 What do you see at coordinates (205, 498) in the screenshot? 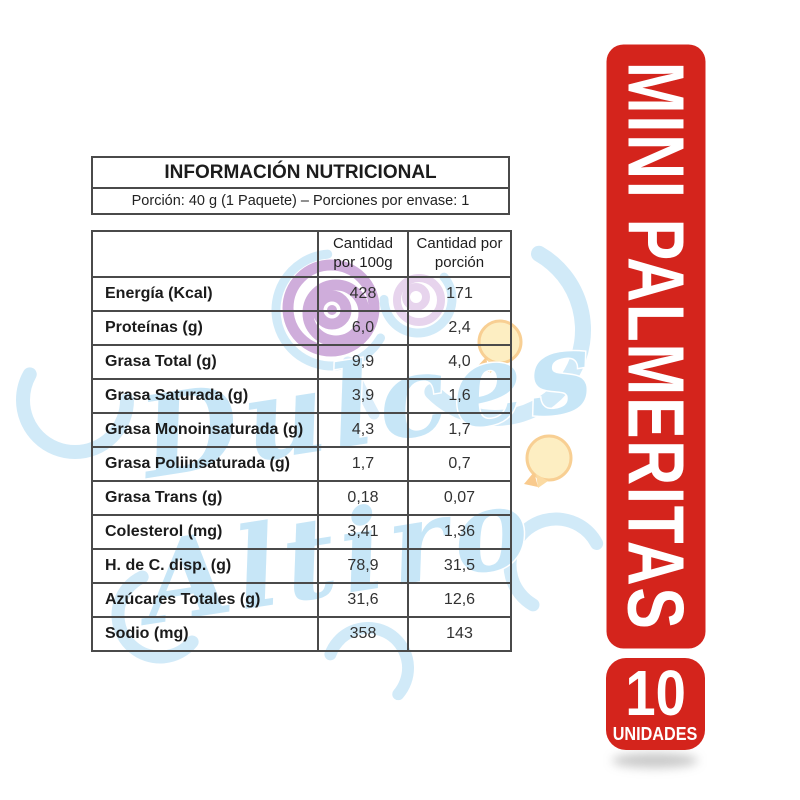
I see `row-label: Grasa Trans (g)` at bounding box center [205, 498].